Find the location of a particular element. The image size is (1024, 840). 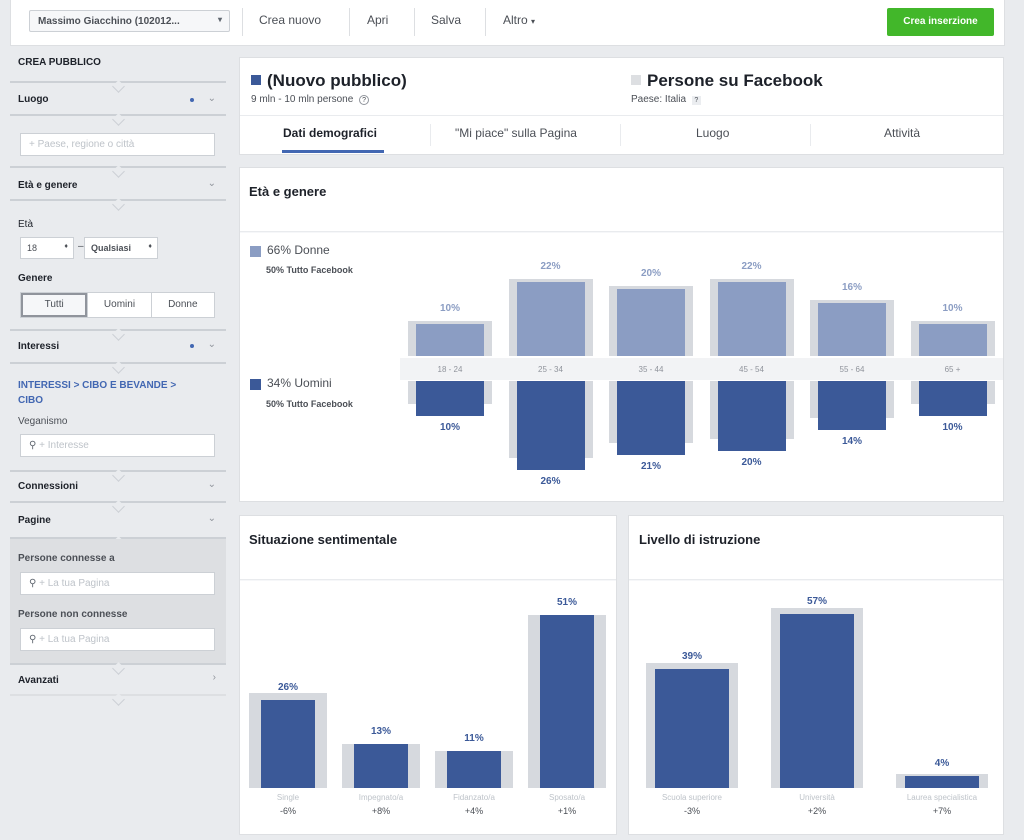

pct-label: 57% is located at coordinates (816, 602).